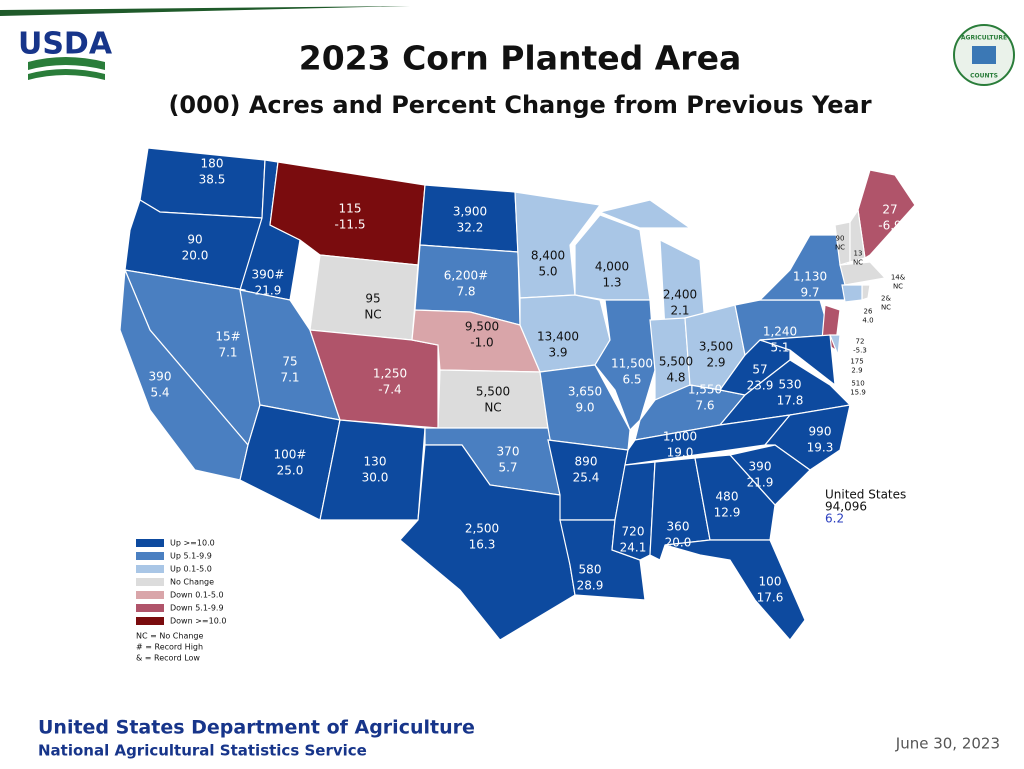 The width and height of the screenshot is (1024, 769). What do you see at coordinates (759, 370) in the screenshot?
I see `state-acres: 57` at bounding box center [759, 370].